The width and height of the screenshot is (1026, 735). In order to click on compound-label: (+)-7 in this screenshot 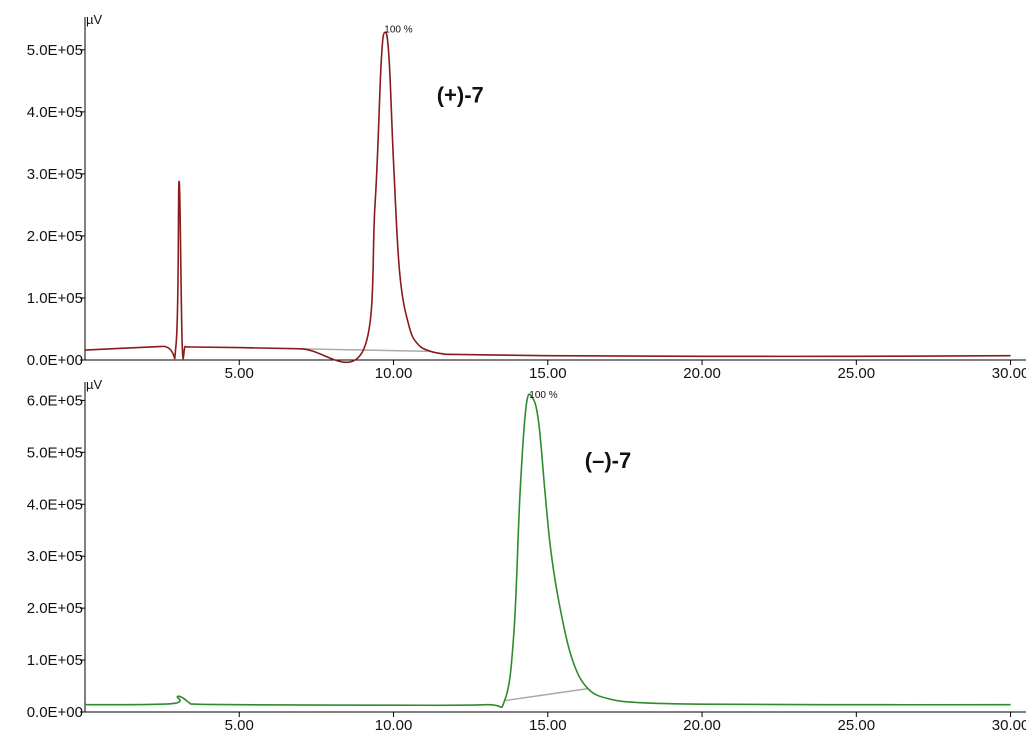, I will do `click(460, 95)`.